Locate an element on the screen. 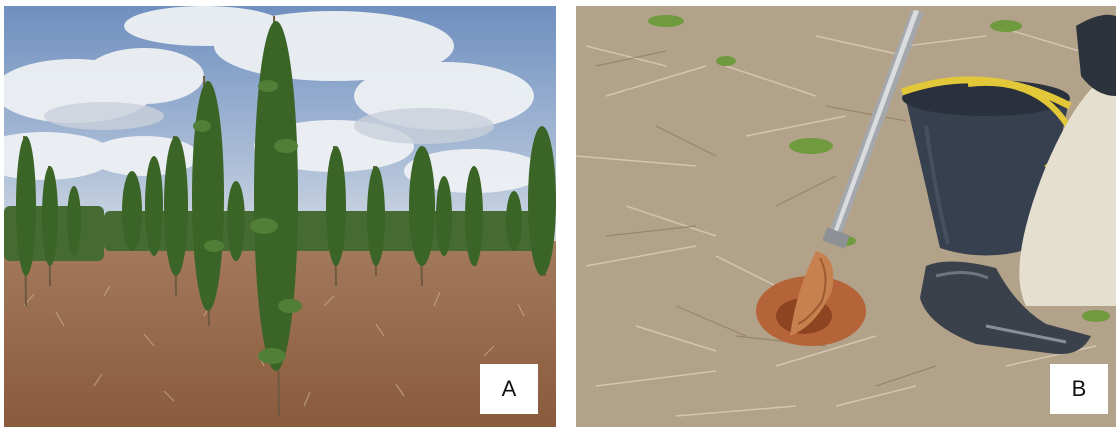 The height and width of the screenshot is (429, 1118). bucket is located at coordinates (986, 166).